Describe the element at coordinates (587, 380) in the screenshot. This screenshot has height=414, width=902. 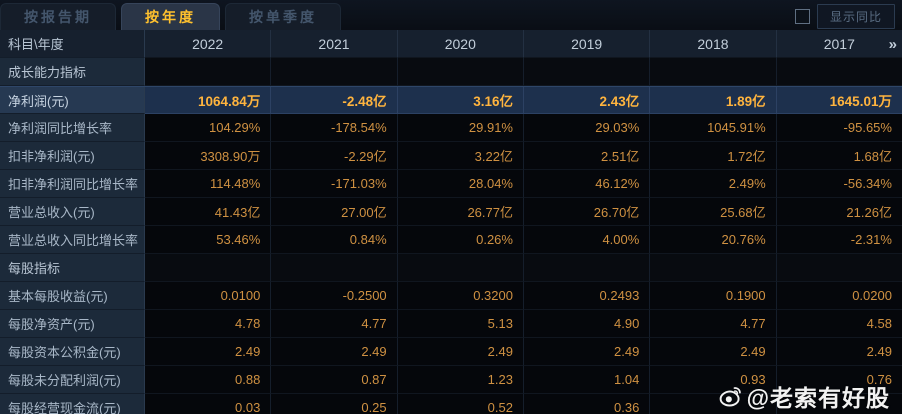
I see `value-cell: 1.04` at that location.